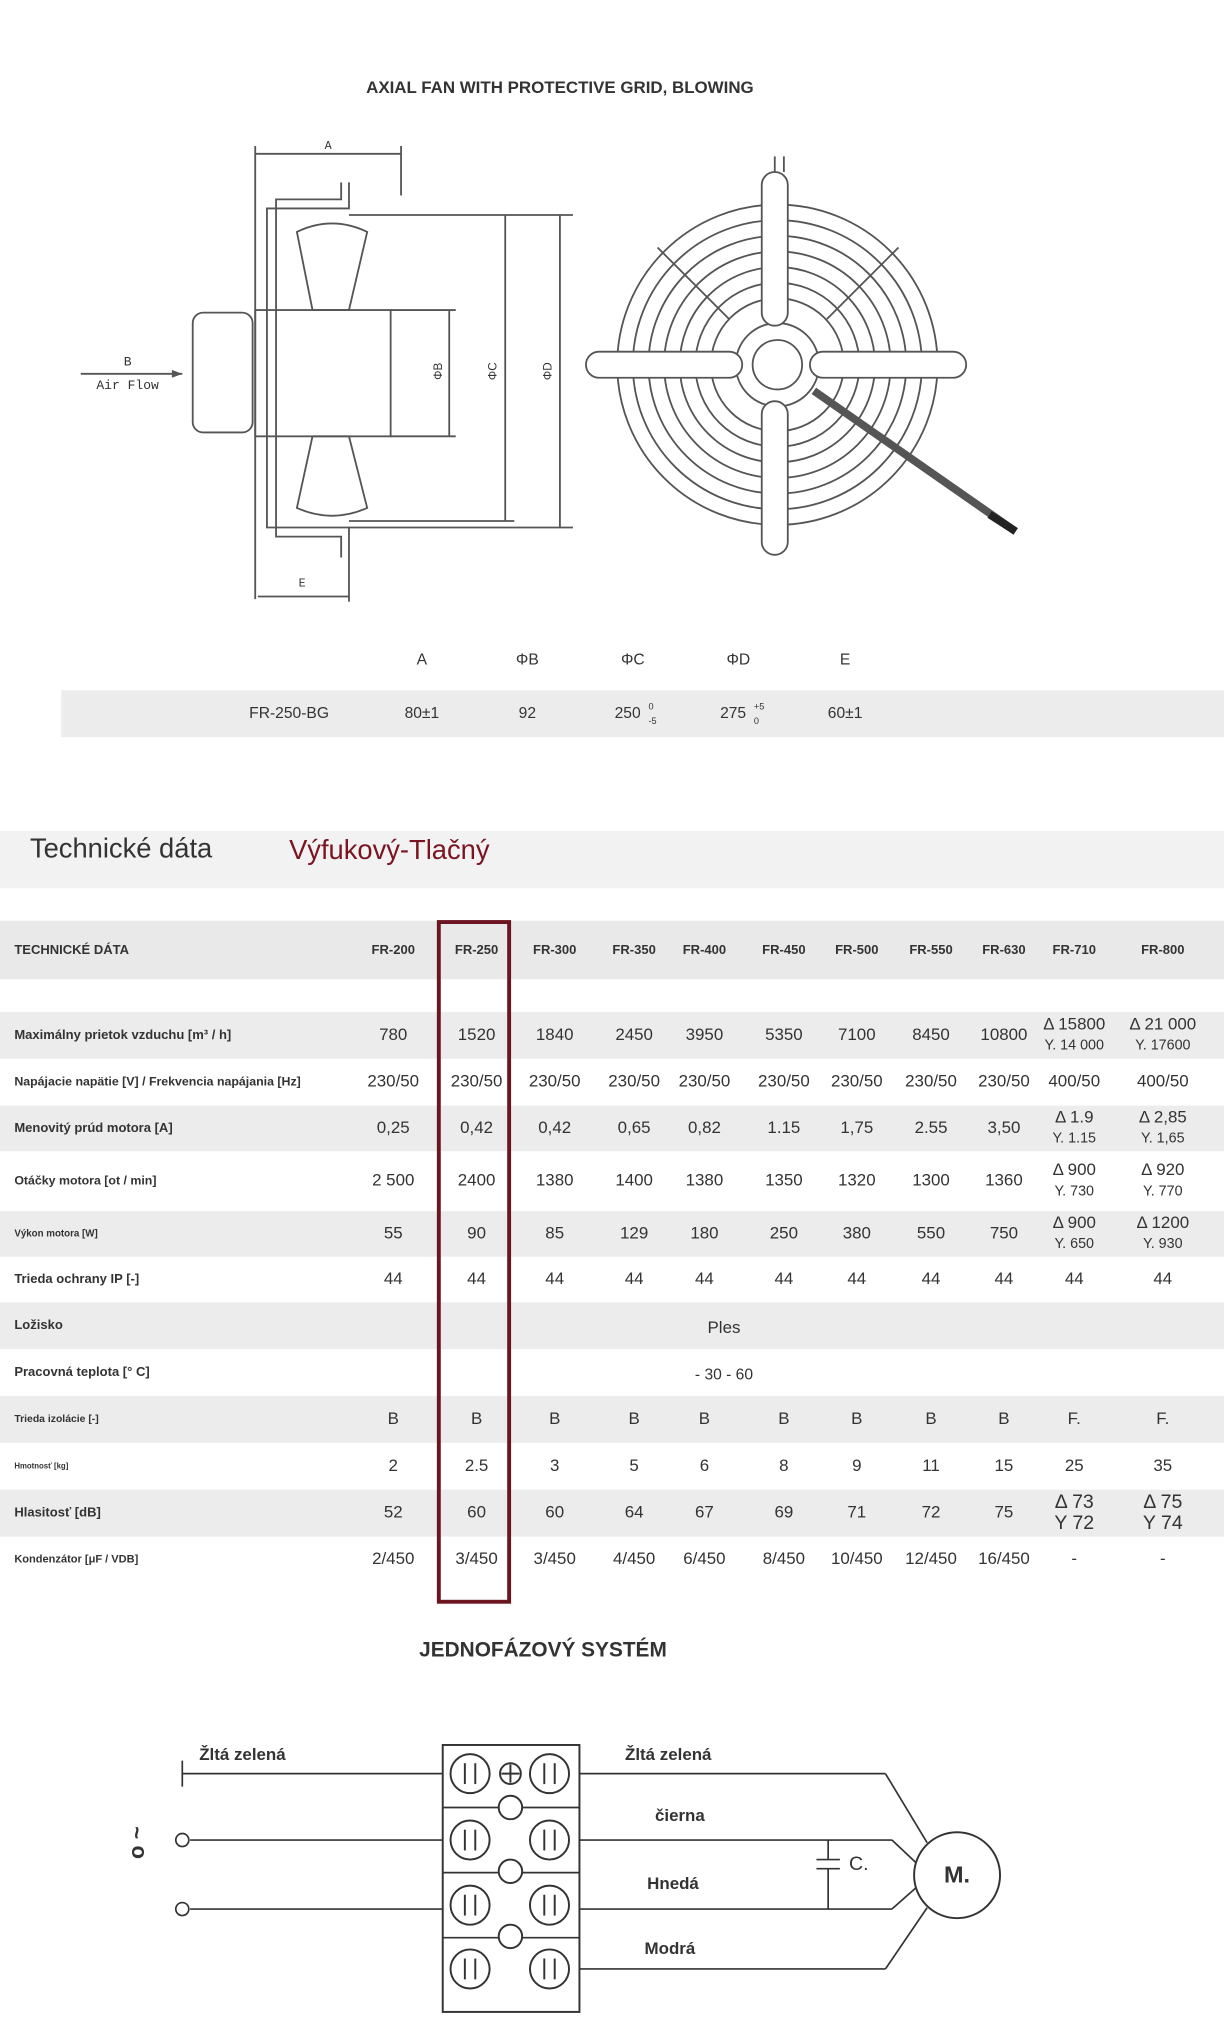  What do you see at coordinates (93, 1127) in the screenshot?
I see `row-label: Menovitý prúd motora [A]` at bounding box center [93, 1127].